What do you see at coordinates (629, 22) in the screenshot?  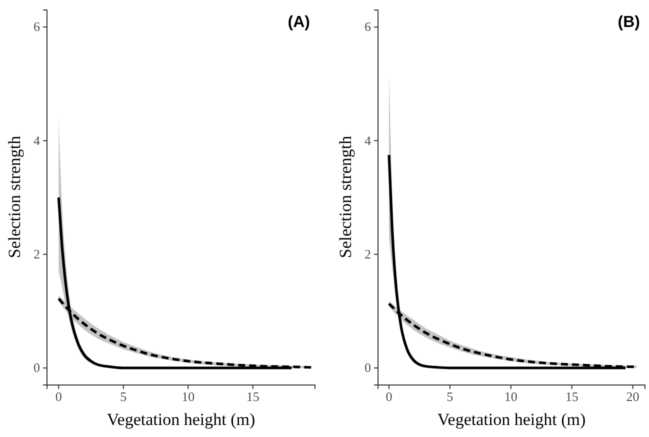 I see `annotation: (B)` at bounding box center [629, 22].